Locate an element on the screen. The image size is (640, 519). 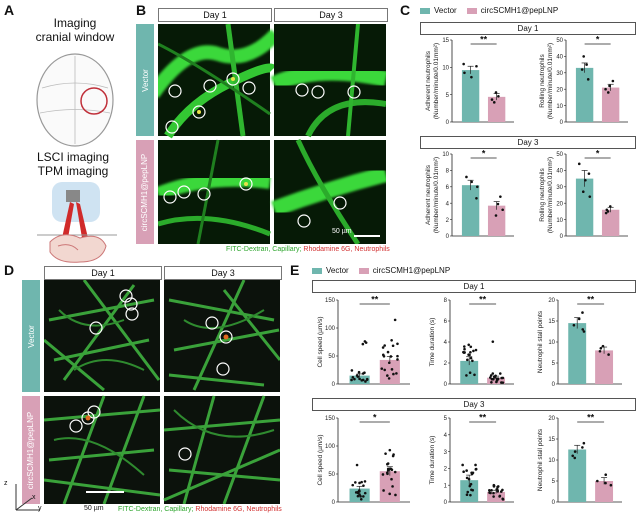
y-axis-label: Time duration (s) is located at coordinates (432, 460).